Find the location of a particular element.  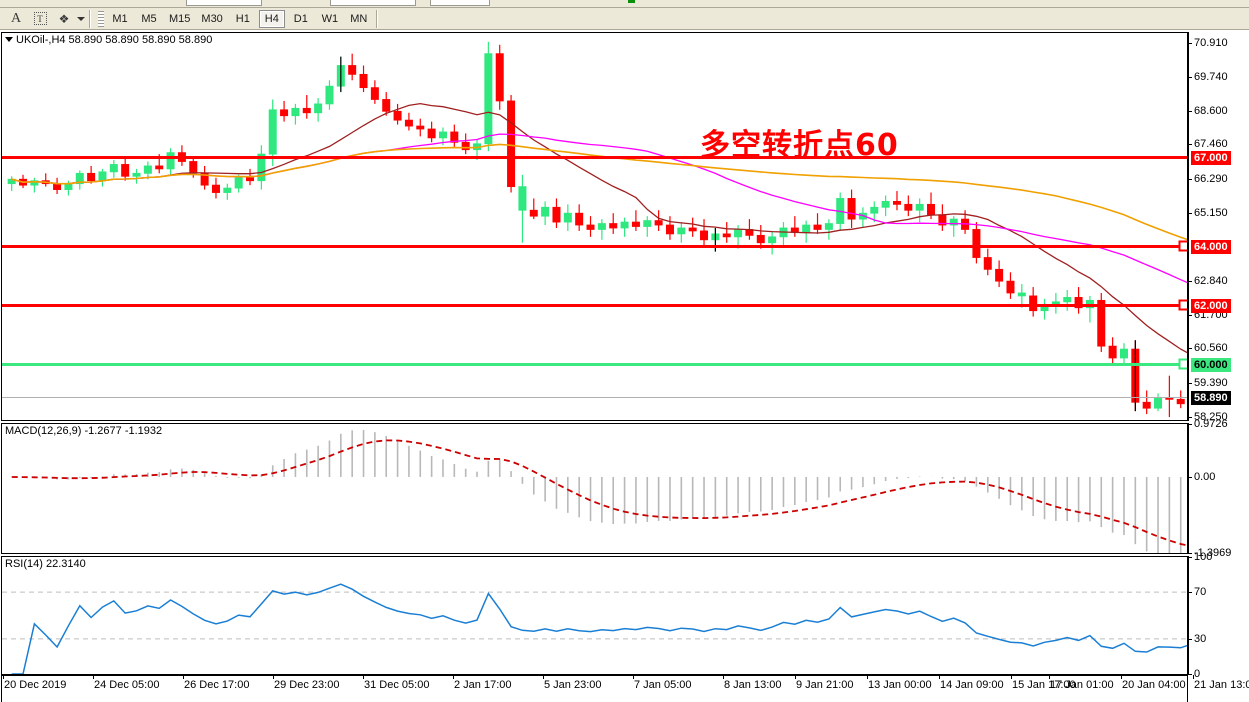

level-line-62.000 is located at coordinates (594, 305).